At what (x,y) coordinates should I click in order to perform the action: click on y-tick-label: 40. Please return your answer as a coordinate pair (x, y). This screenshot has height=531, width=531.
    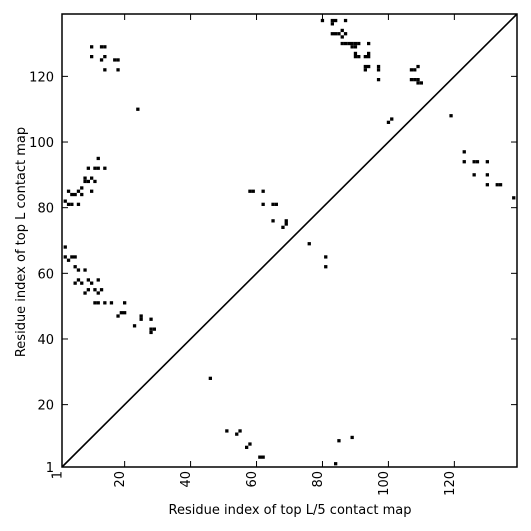
    Looking at the image, I should click on (45, 340).